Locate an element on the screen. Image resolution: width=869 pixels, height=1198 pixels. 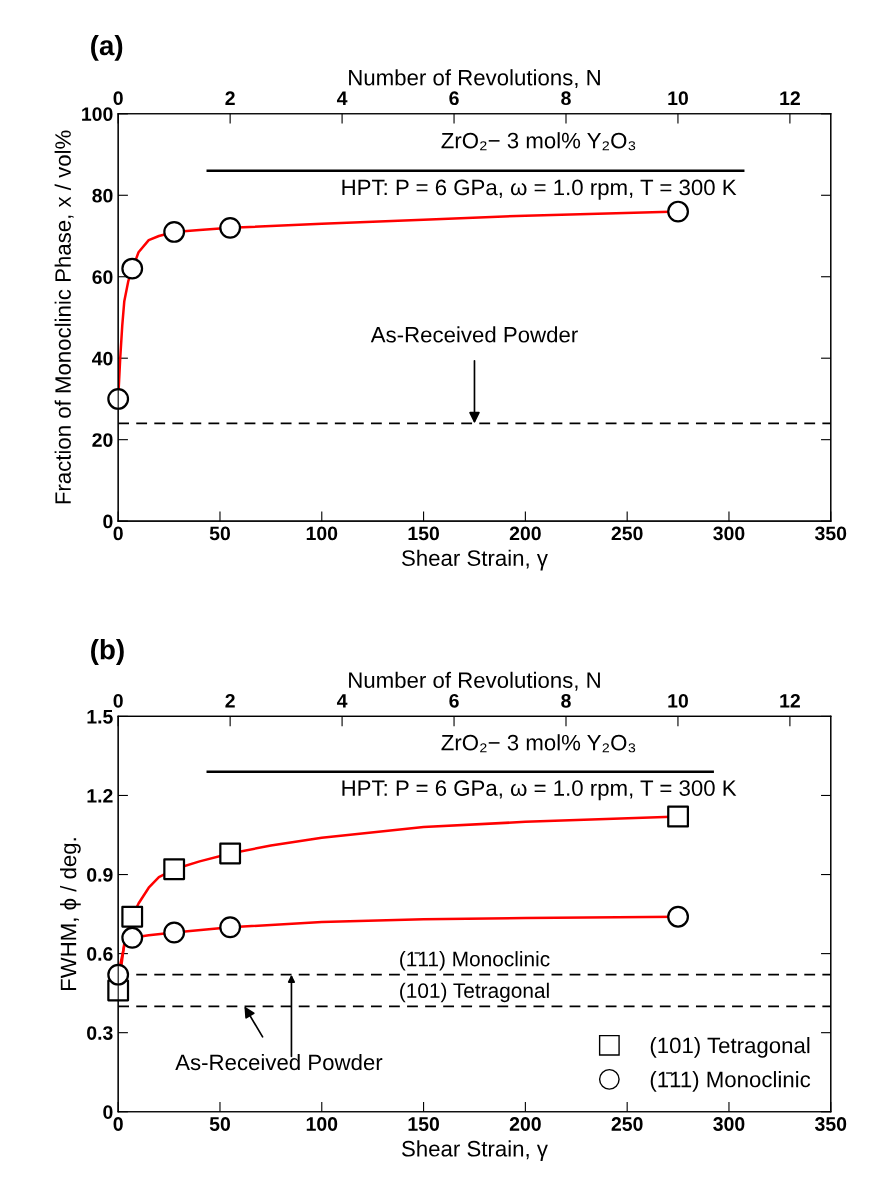
y-axis-title: FWHM, ϕ / deg. is located at coordinates (70, 914).